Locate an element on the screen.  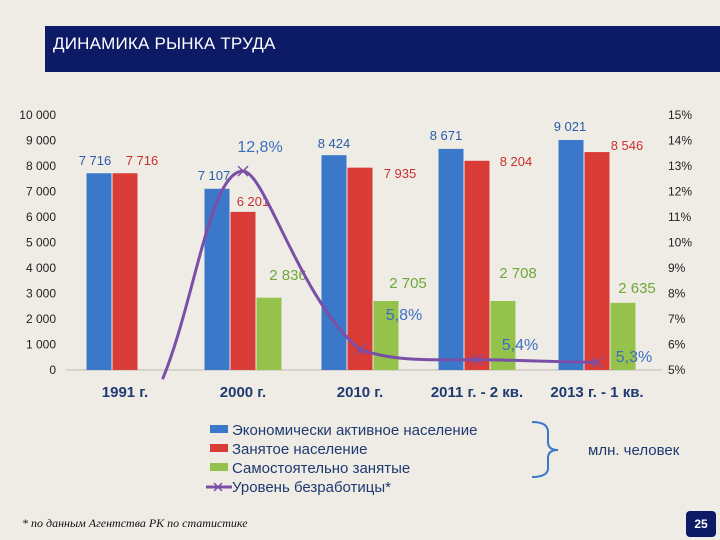
y-left-tick-label: 7 000 is located at coordinates (41, 192).